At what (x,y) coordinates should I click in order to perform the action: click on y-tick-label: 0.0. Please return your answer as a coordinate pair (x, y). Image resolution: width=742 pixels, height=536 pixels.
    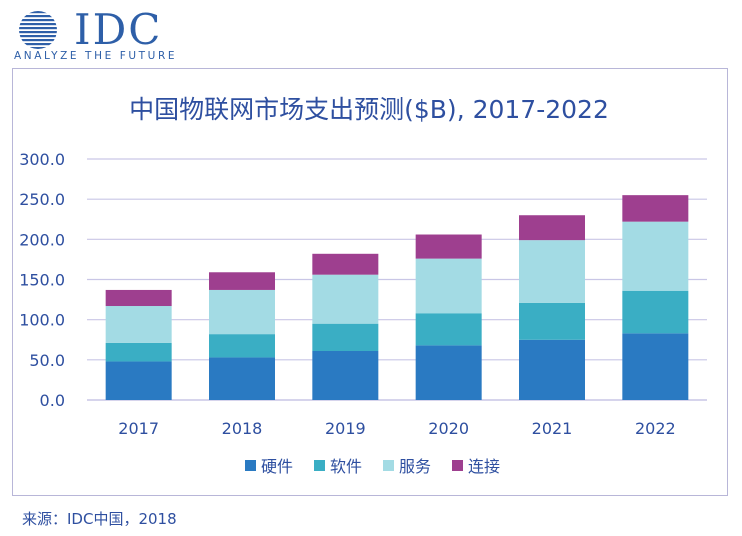
    Looking at the image, I should click on (52, 400).